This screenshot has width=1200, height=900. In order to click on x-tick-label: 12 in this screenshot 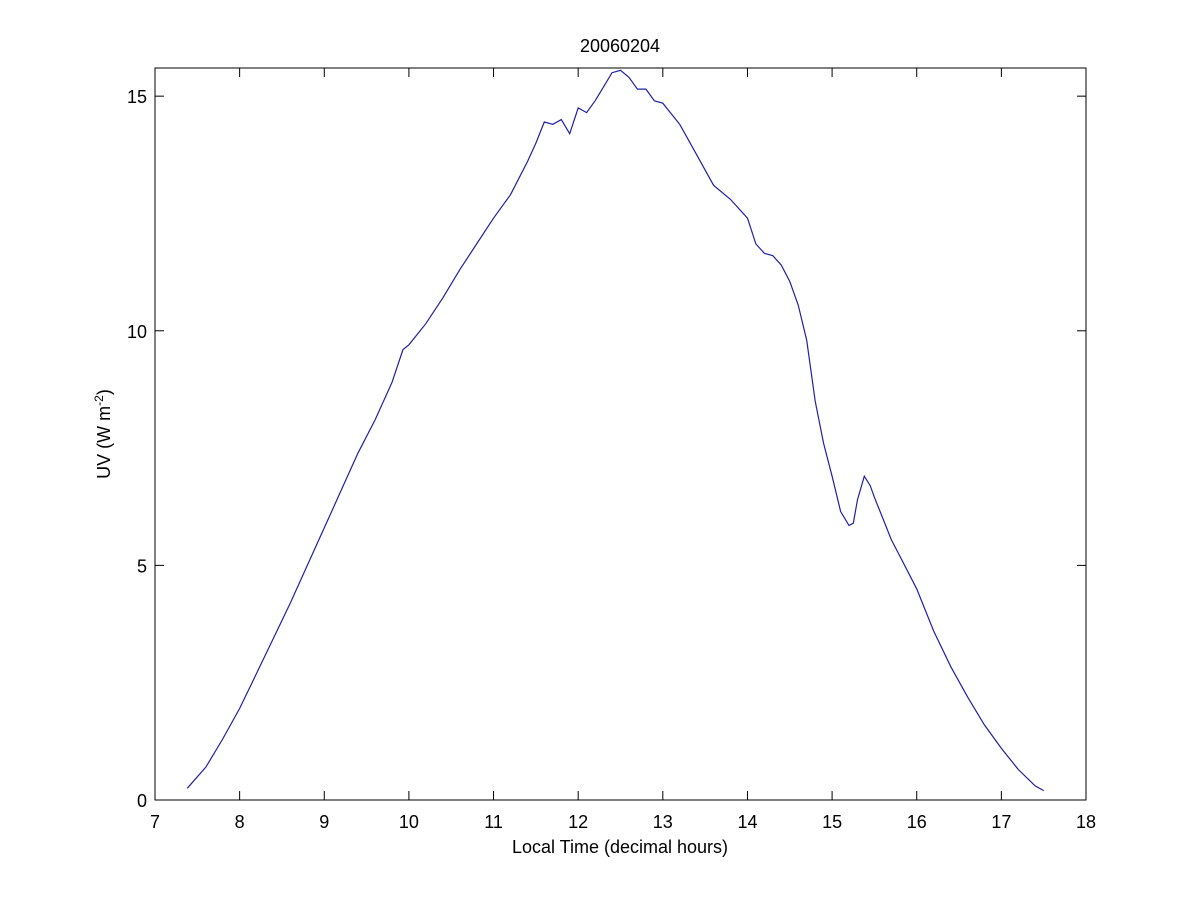, I will do `click(578, 822)`.